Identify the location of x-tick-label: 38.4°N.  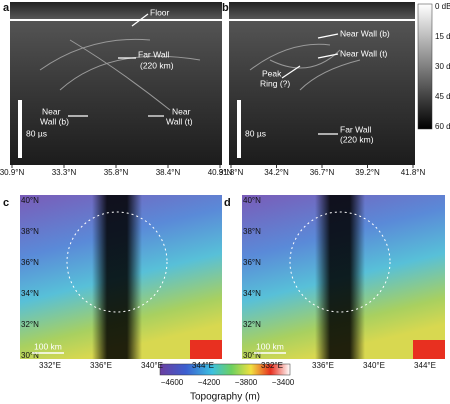
(168, 172).